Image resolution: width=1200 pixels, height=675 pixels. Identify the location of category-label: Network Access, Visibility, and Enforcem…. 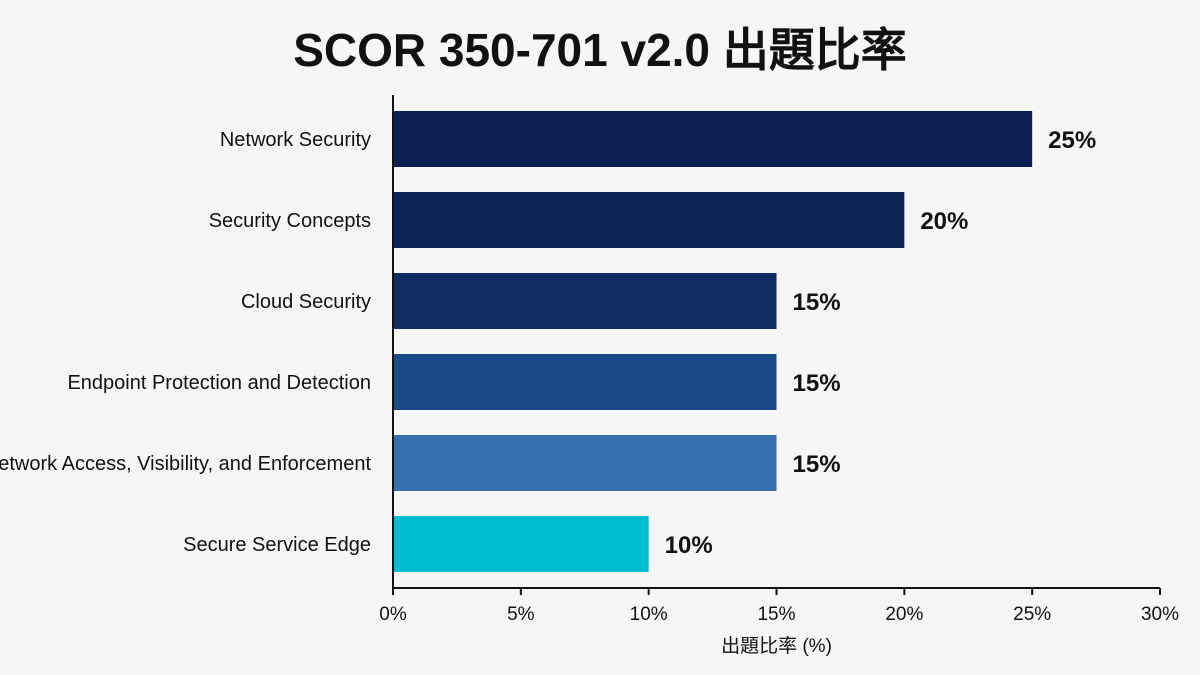
(185, 464).